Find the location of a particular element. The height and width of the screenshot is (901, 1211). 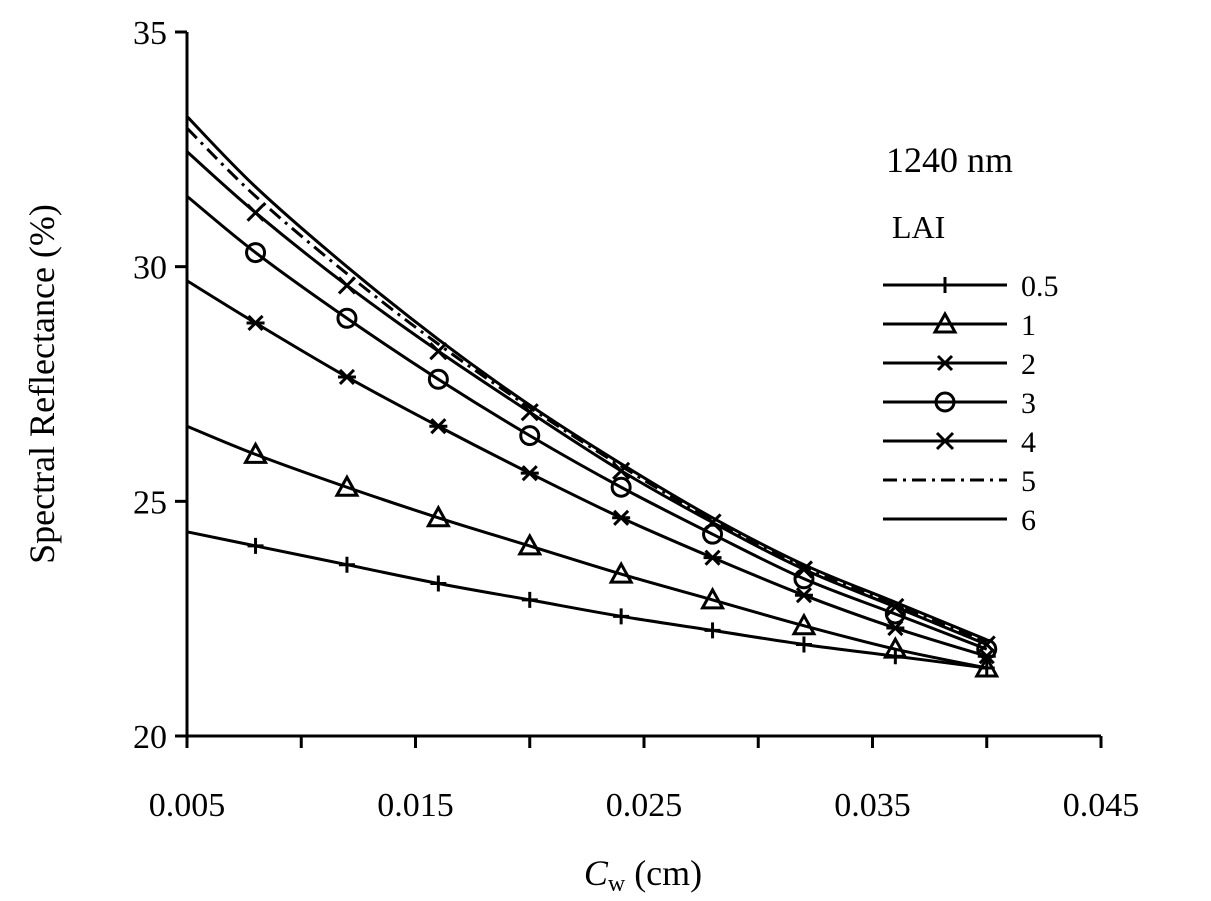

y-axis-title: Spectral Reflectance (%) is located at coordinates (42, 384).